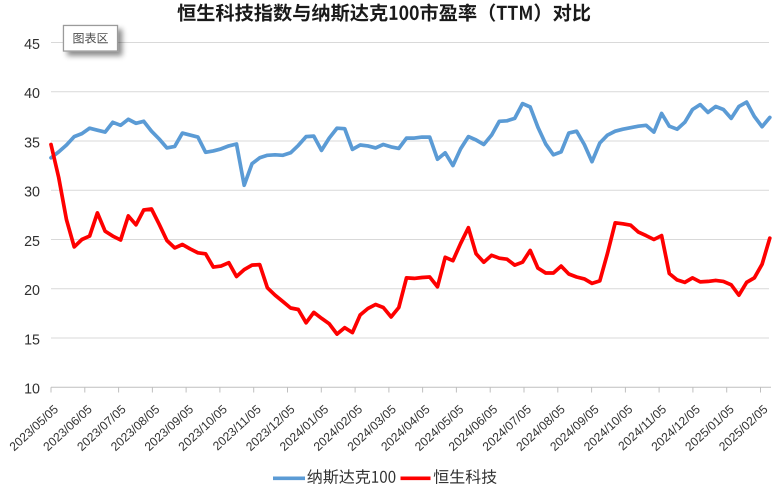 The height and width of the screenshot is (494, 781). Describe the element at coordinates (32, 45) in the screenshot. I see `svg-text: 45` at that location.